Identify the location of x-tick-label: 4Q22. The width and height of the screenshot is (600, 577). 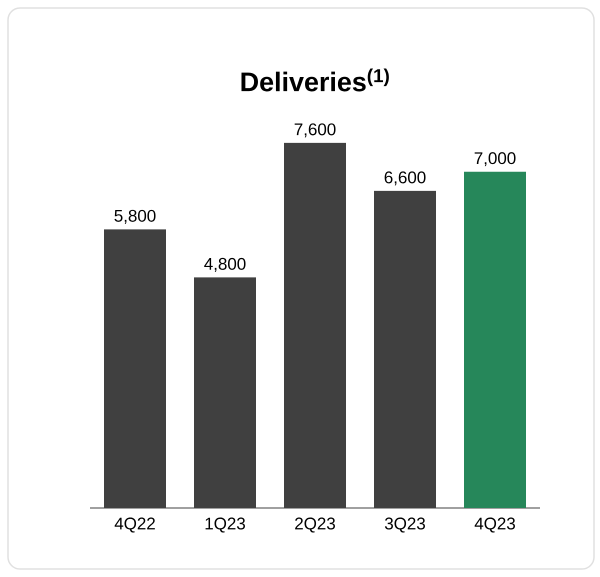
(134, 525).